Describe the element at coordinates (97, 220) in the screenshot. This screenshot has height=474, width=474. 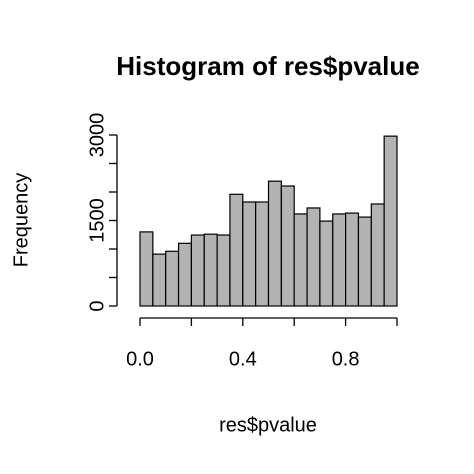
I see `y-tick-label: 1500` at that location.